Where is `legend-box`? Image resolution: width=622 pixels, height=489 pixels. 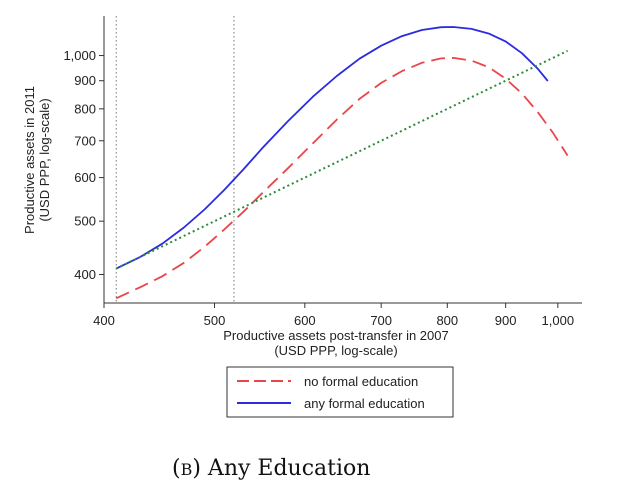
legend-box is located at coordinates (340, 392).